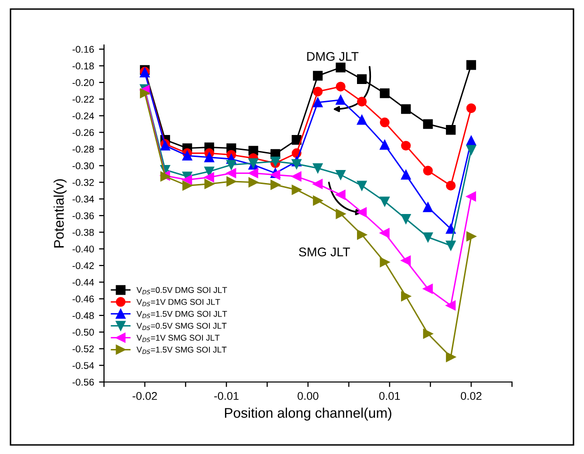 This screenshot has width=584, height=454. Describe the element at coordinates (226, 396) in the screenshot. I see `x-tick-label: -0.01` at that location.